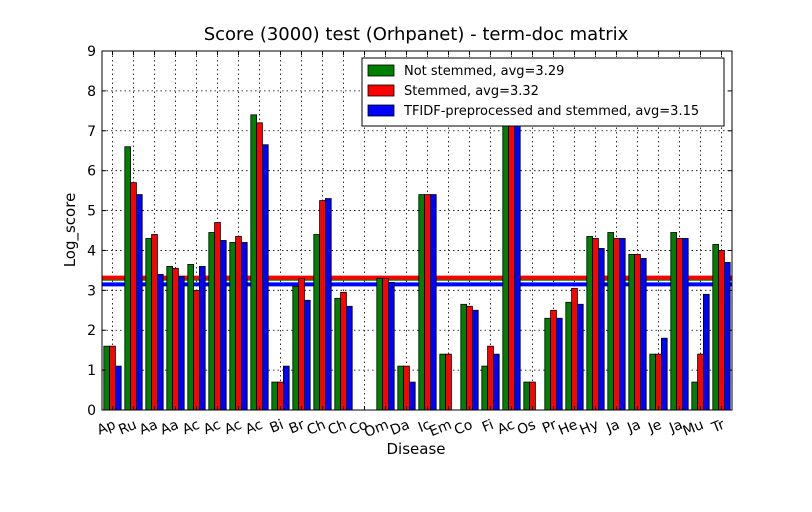 The image size is (812, 512). I want to click on x-tick-label: Mu, so click(693, 428).